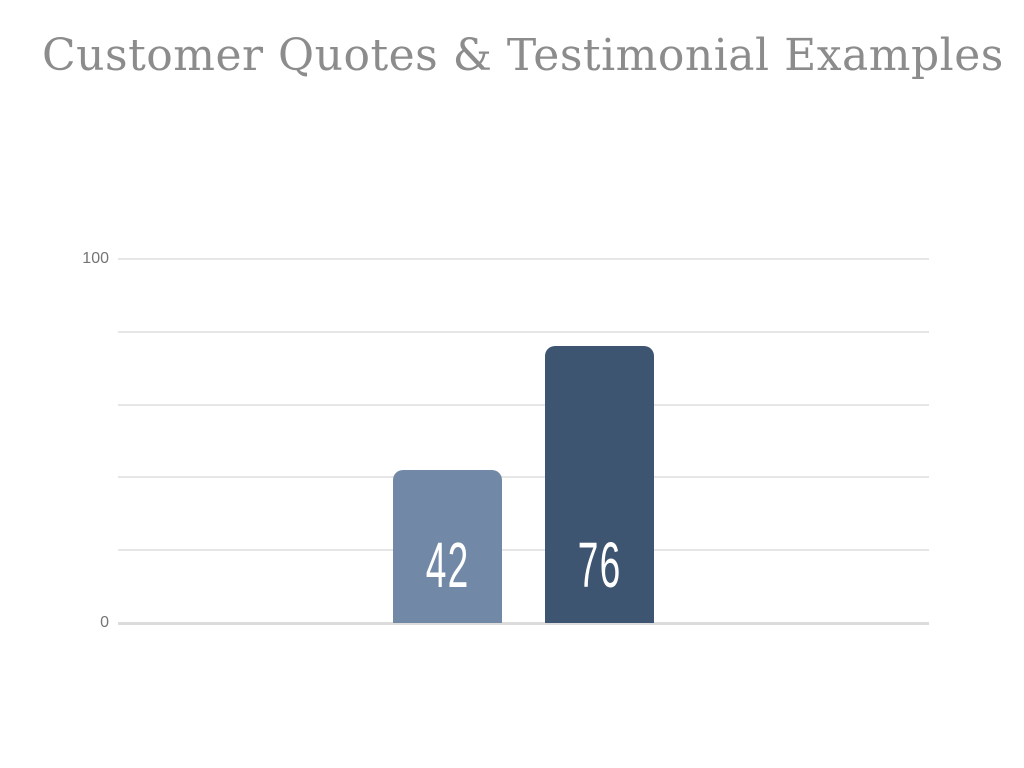  I want to click on bar-2: 76, so click(599, 484).